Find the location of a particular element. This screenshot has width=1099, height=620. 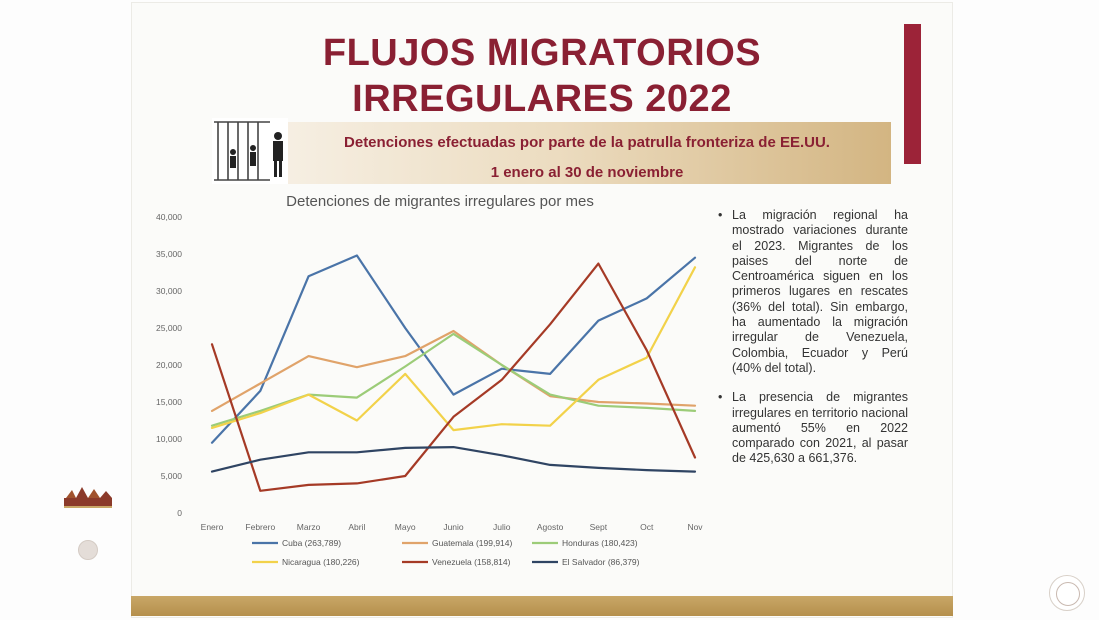

legend-label: Cuba (263,789) is located at coordinates (311, 543).